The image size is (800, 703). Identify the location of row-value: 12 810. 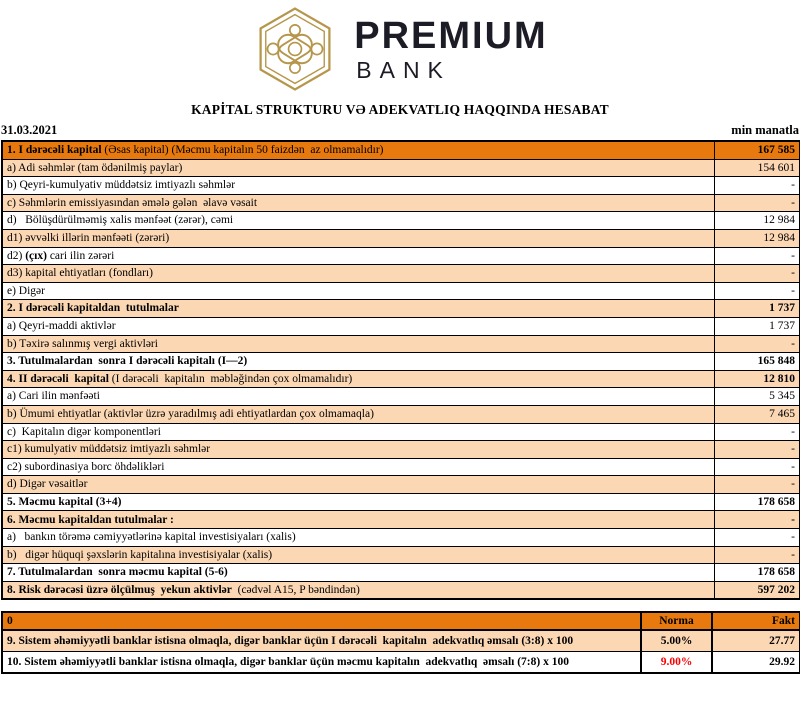
(756, 379).